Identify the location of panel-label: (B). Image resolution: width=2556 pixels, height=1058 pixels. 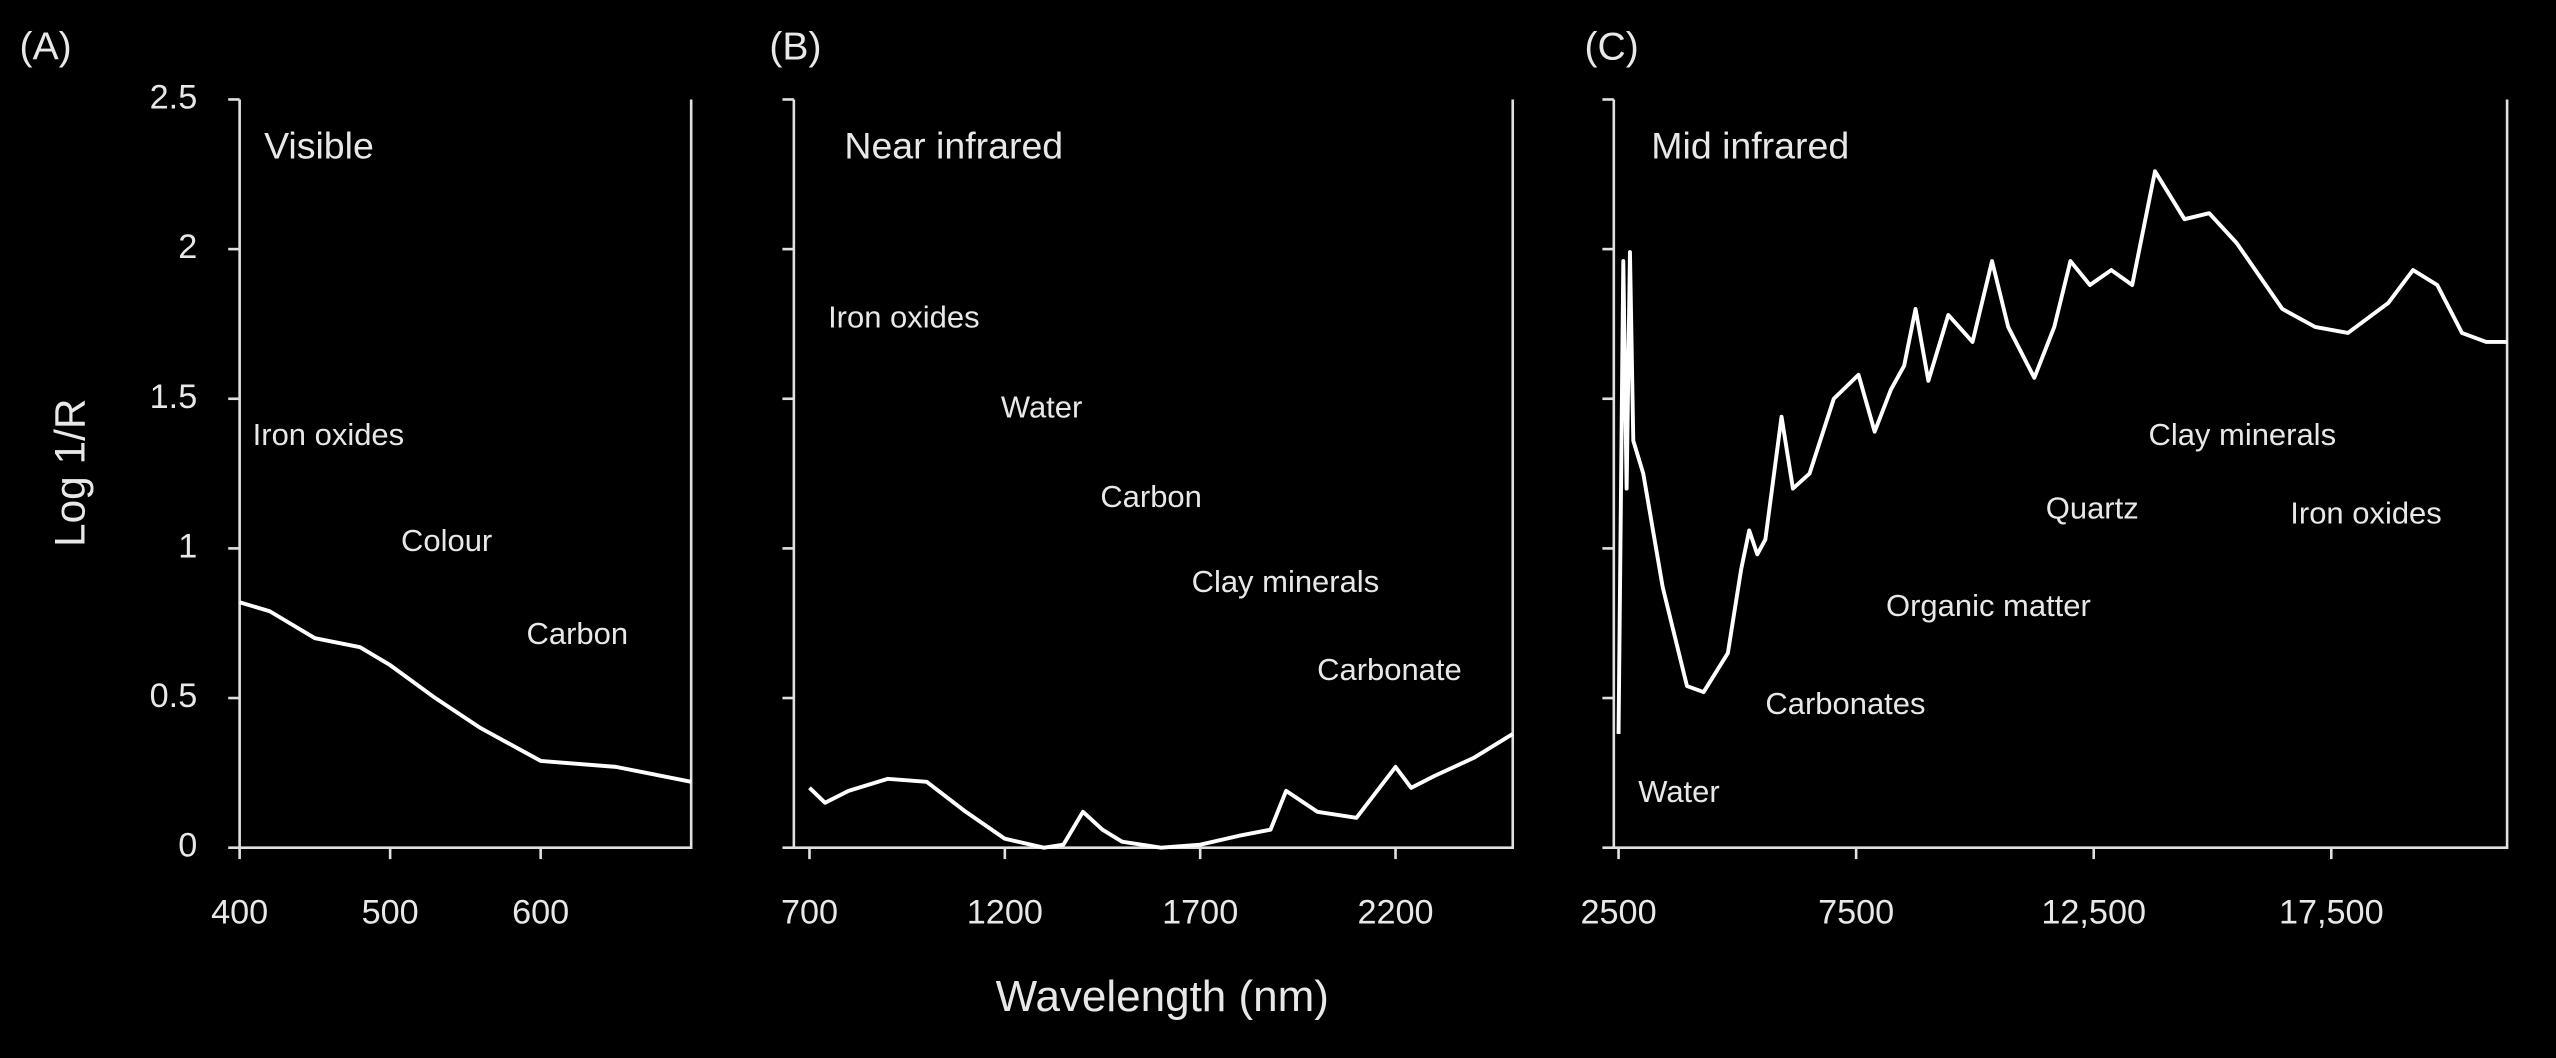
(795, 46).